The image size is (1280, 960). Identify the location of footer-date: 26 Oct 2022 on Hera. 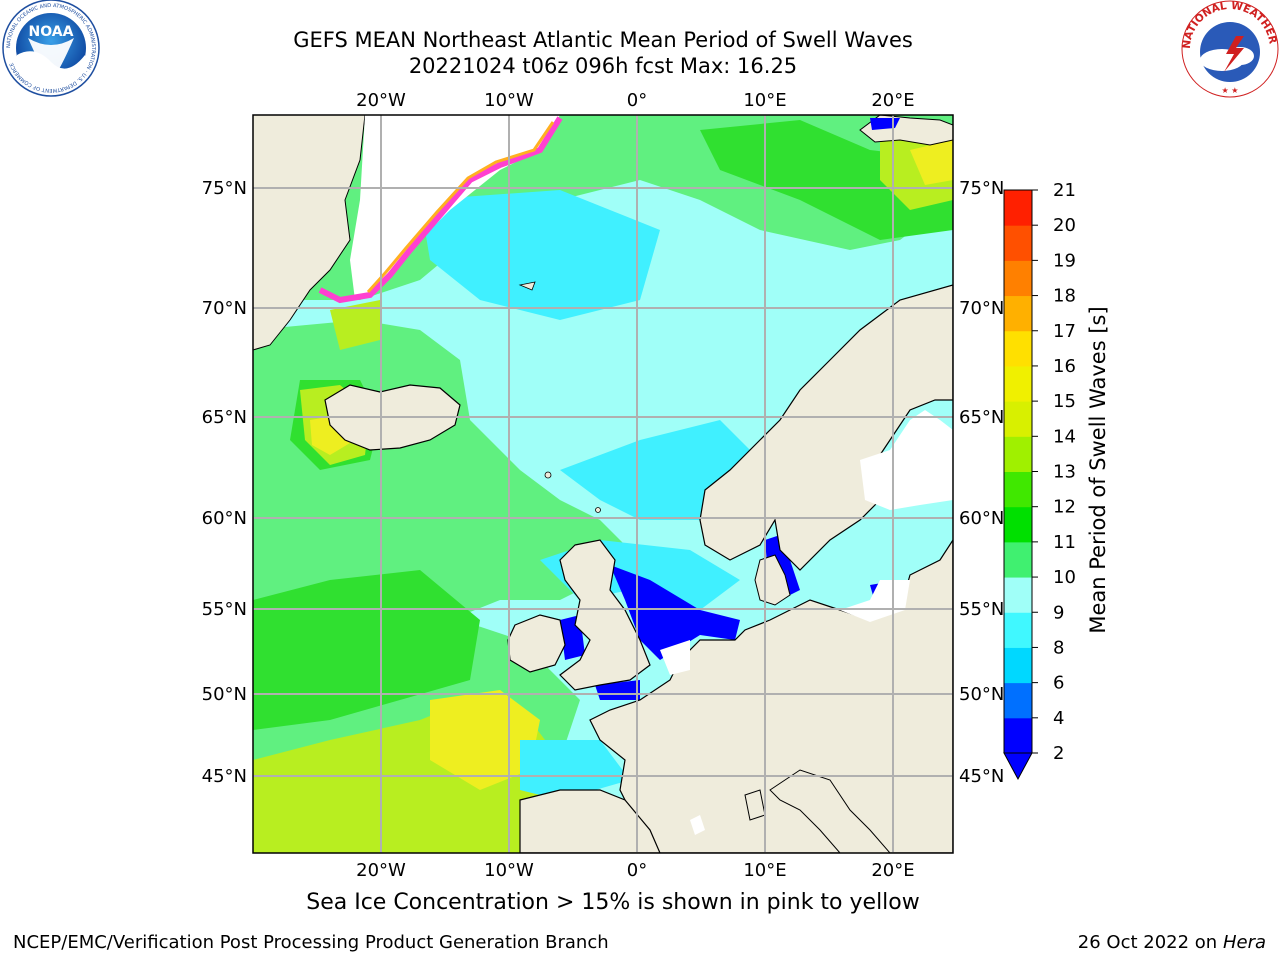
(1172, 942).